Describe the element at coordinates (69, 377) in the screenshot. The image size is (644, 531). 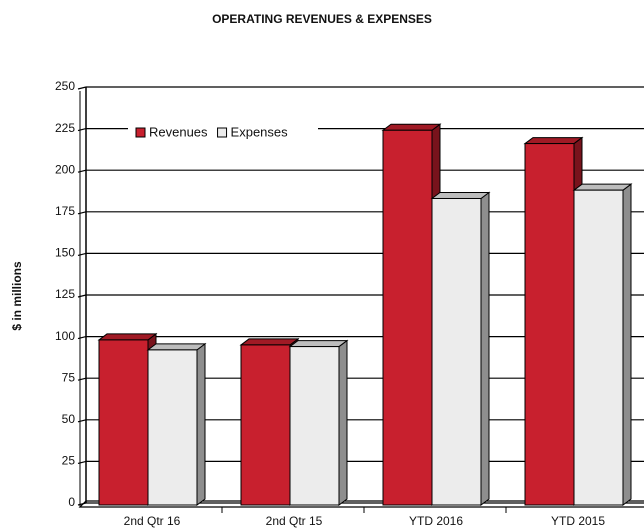
I see `y-tick-label: 75` at that location.